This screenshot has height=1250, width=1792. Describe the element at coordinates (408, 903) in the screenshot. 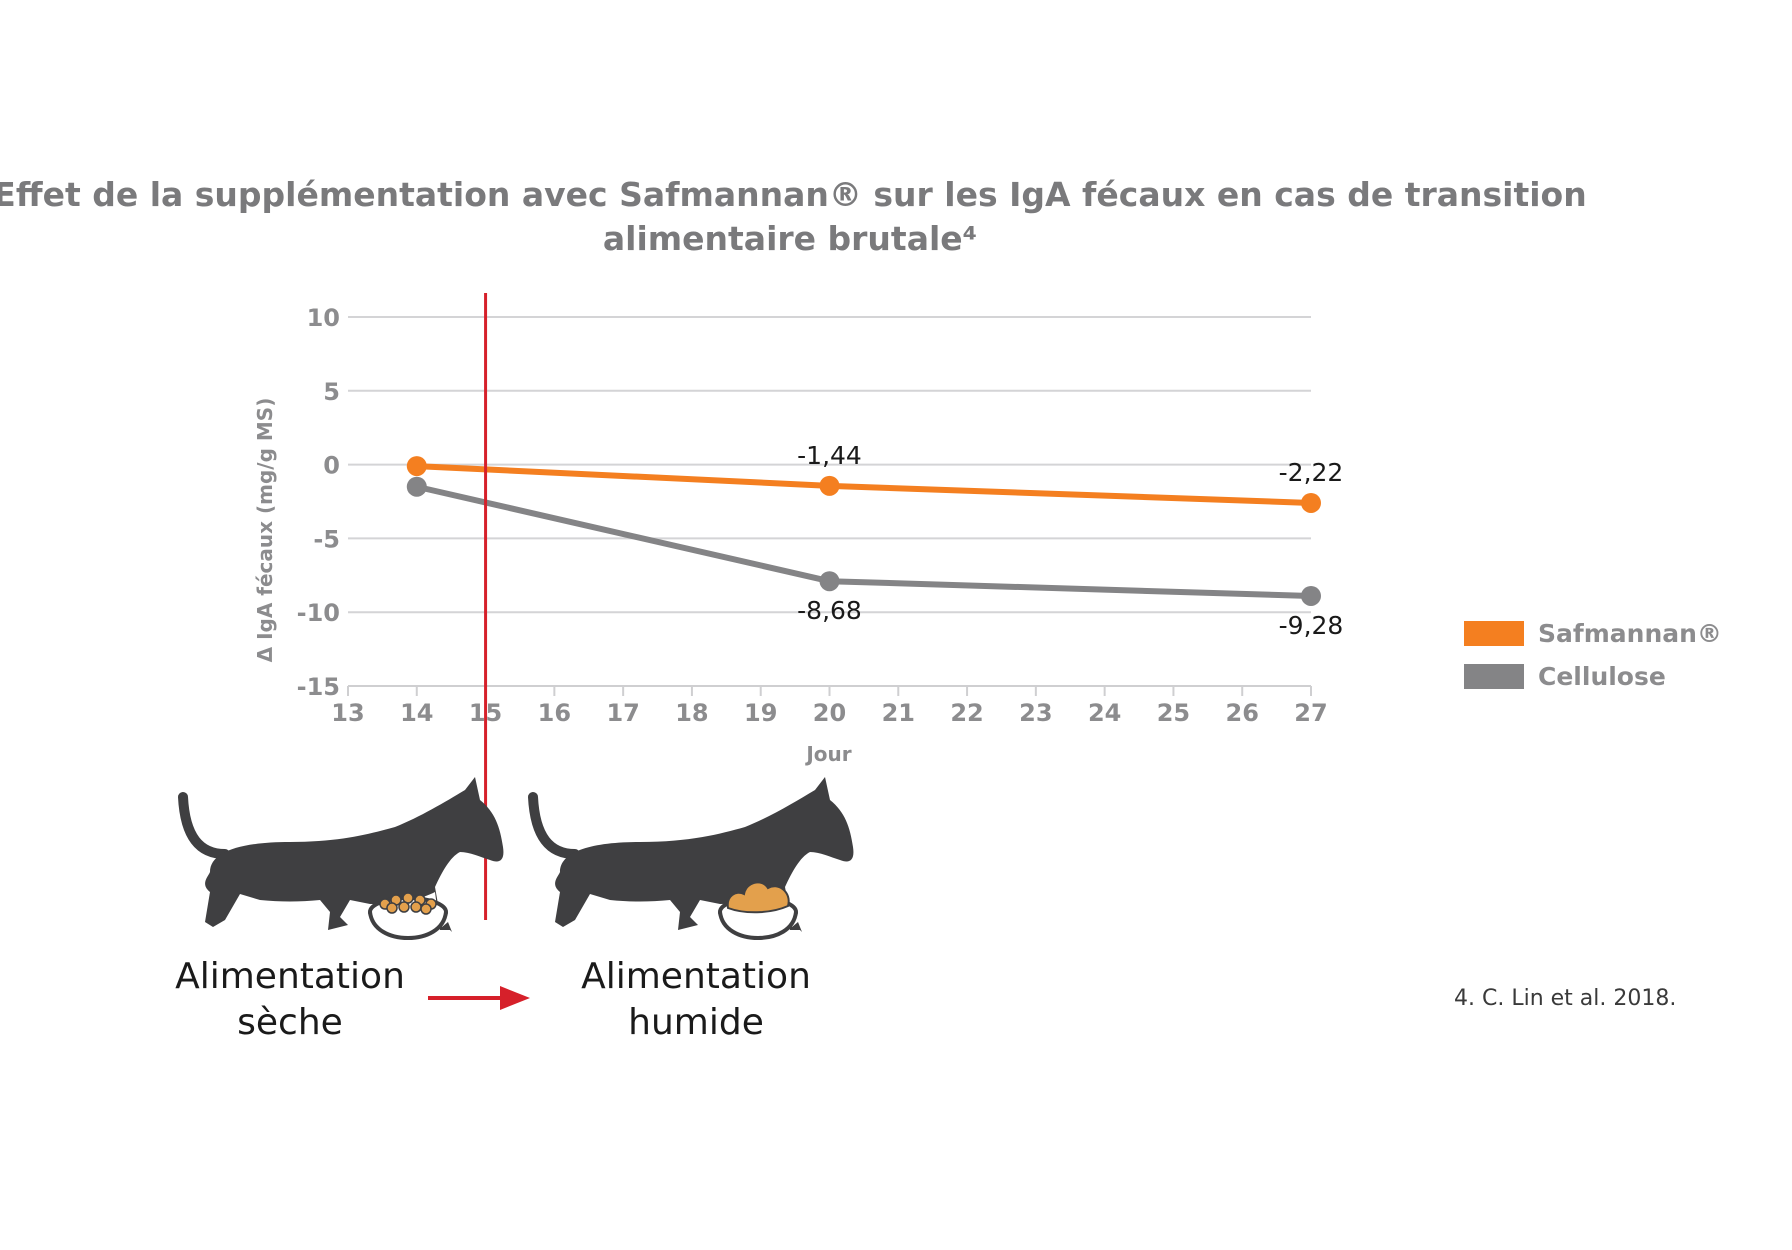

I see `dry-kibble` at that location.